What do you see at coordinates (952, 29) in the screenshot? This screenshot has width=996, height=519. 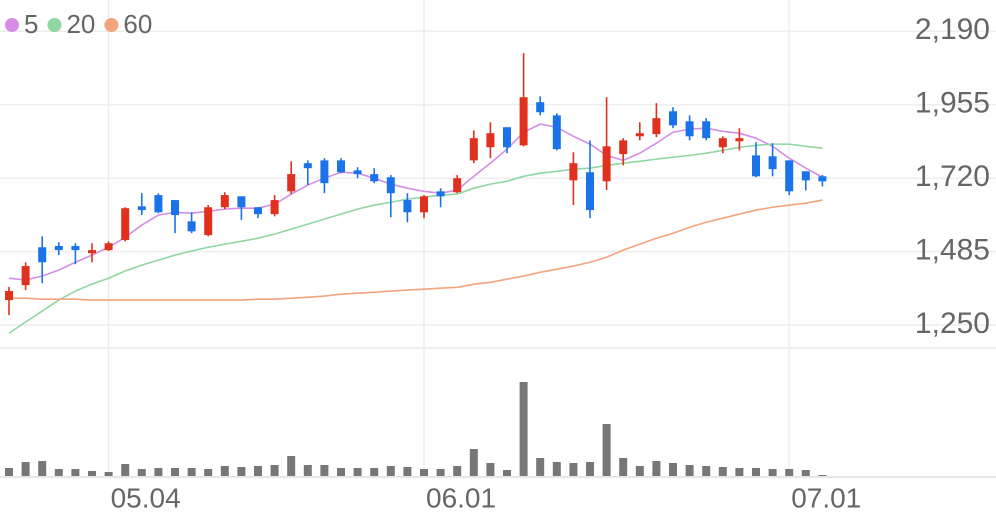 I see `y-tick-label: 2,190` at bounding box center [952, 29].